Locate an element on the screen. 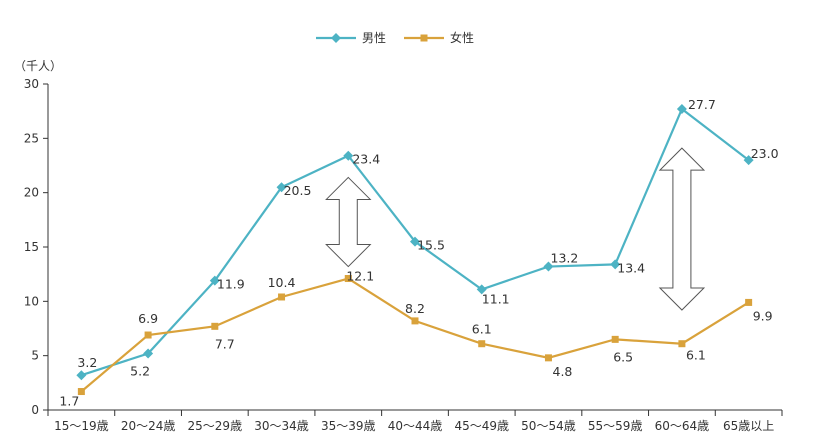  female-data-label: 9.9 is located at coordinates (763, 315).